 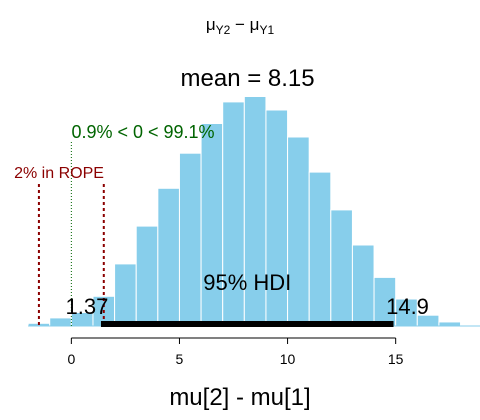 What do you see at coordinates (71, 234) in the screenshot?
I see `reference-lines` at bounding box center [71, 234].